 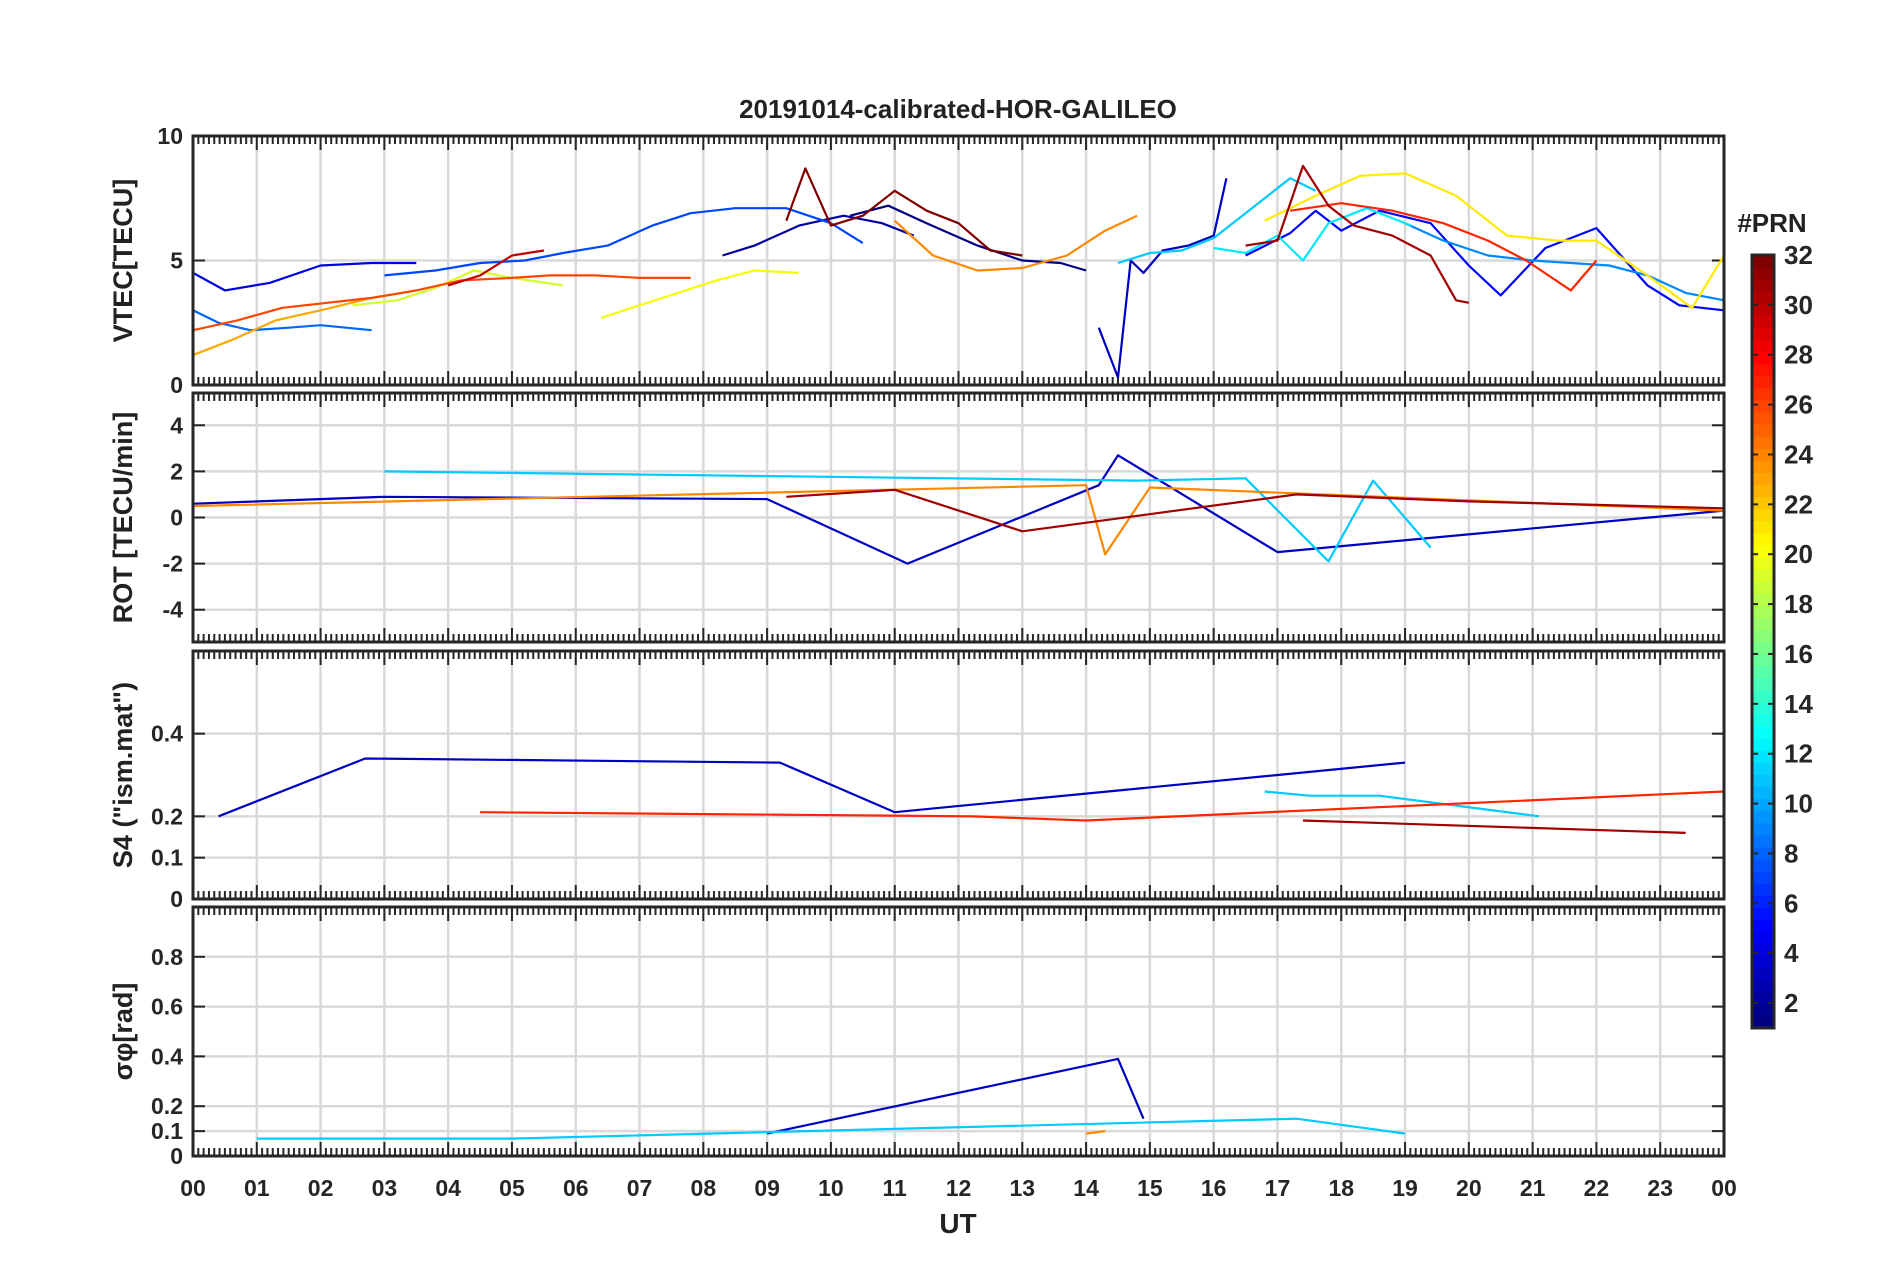 What do you see at coordinates (1022, 1188) in the screenshot?
I see `x-tick-label: 13` at bounding box center [1022, 1188].